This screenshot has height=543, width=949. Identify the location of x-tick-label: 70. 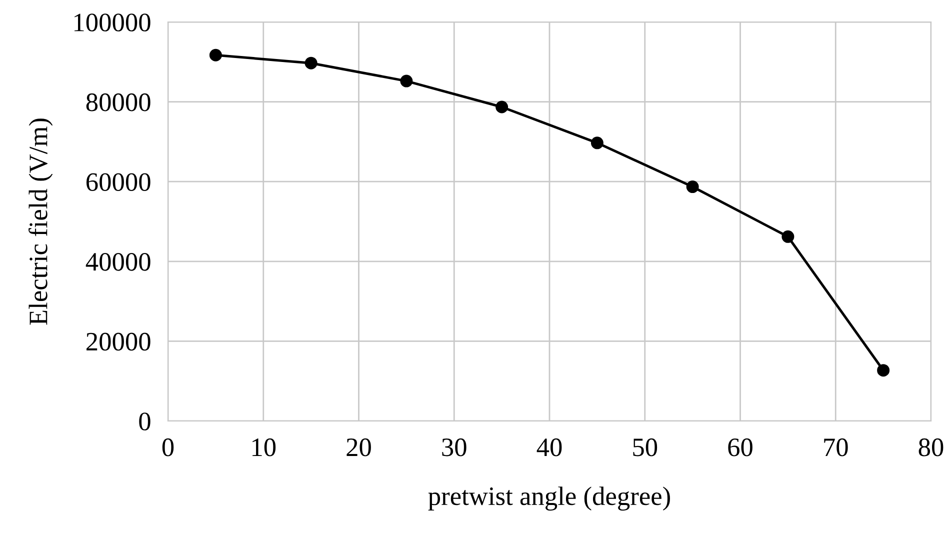
(836, 447).